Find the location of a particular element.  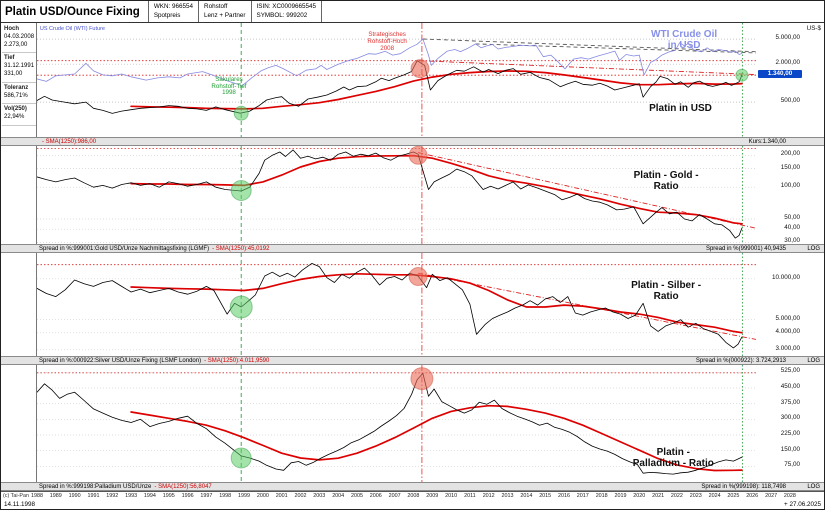

year-tick-label: 2013 is located at coordinates (507, 496).